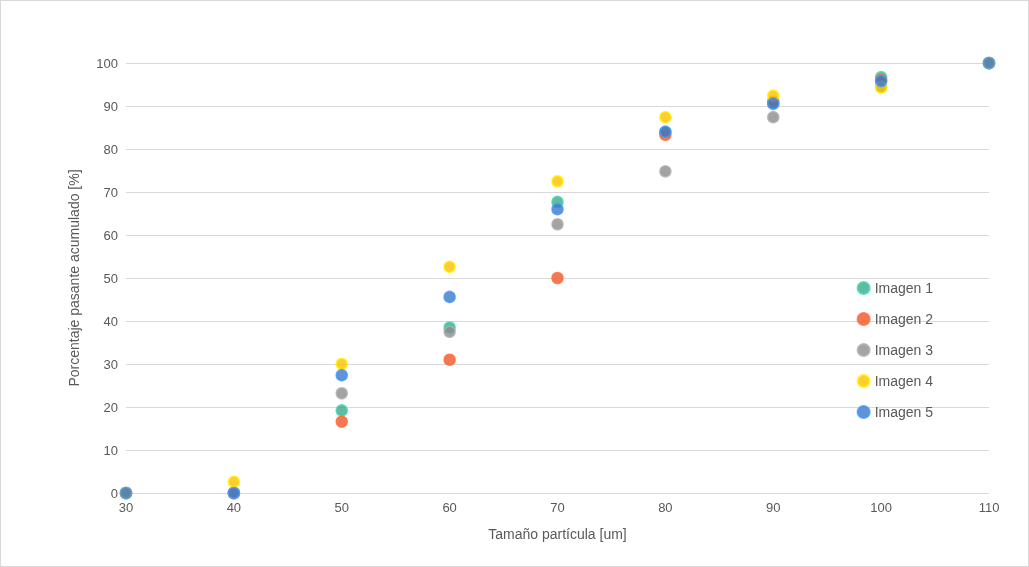 This screenshot has height=567, width=1029. I want to click on legend-label: Imagen 4, so click(904, 381).